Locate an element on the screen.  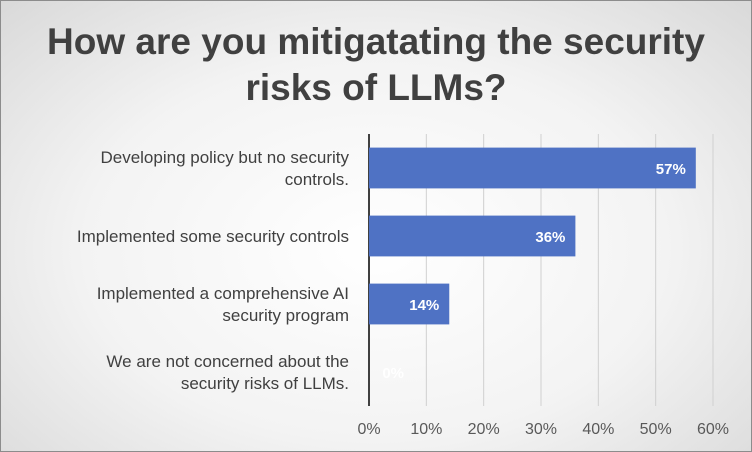
x-tick-label: 60% is located at coordinates (713, 429).